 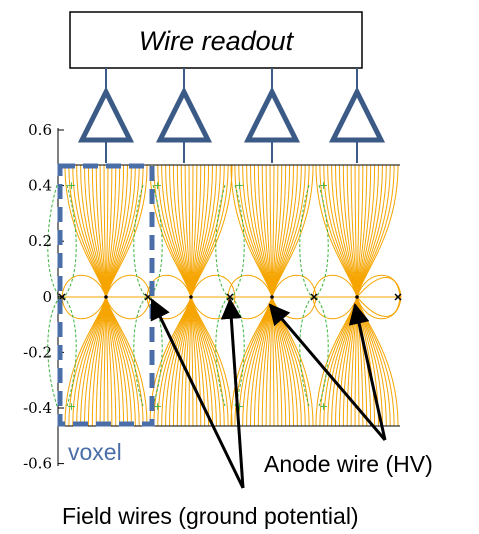 I want to click on equipotential-line, so click(x=70, y=295).